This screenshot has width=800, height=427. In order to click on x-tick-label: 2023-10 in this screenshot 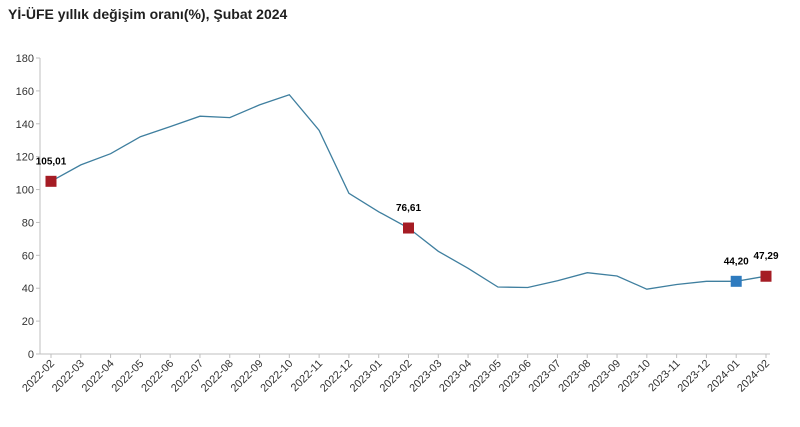, I will do `click(634, 376)`.